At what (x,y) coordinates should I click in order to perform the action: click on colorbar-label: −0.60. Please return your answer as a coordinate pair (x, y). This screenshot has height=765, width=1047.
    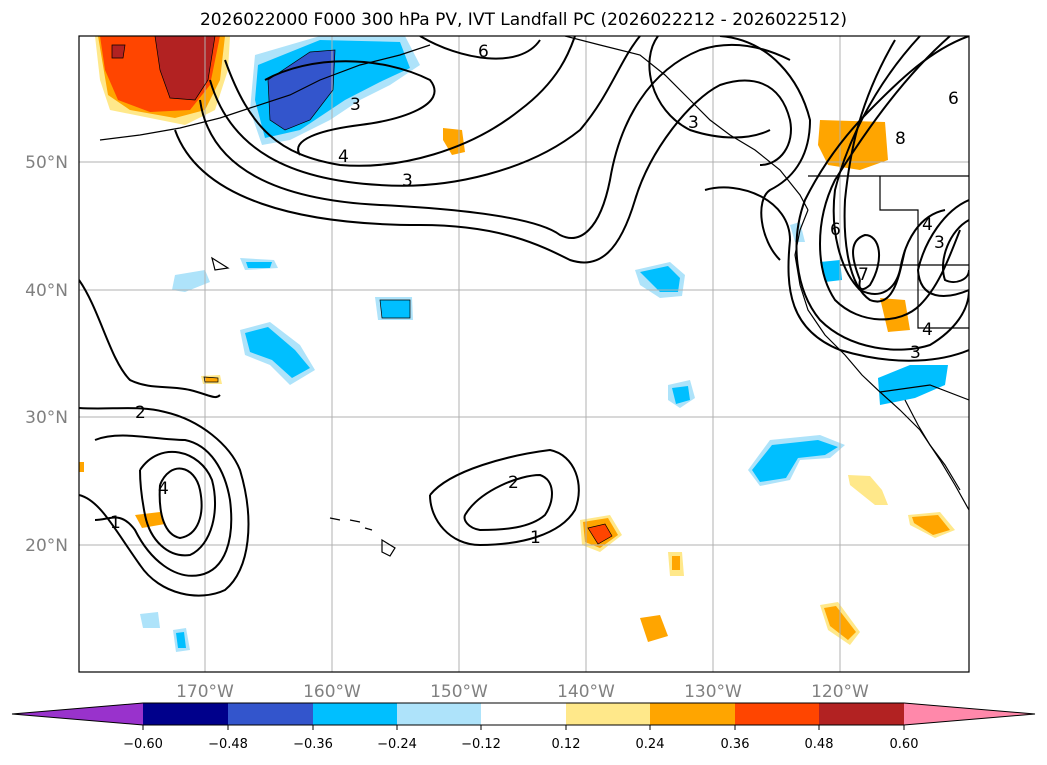
    Looking at the image, I should click on (143, 744).